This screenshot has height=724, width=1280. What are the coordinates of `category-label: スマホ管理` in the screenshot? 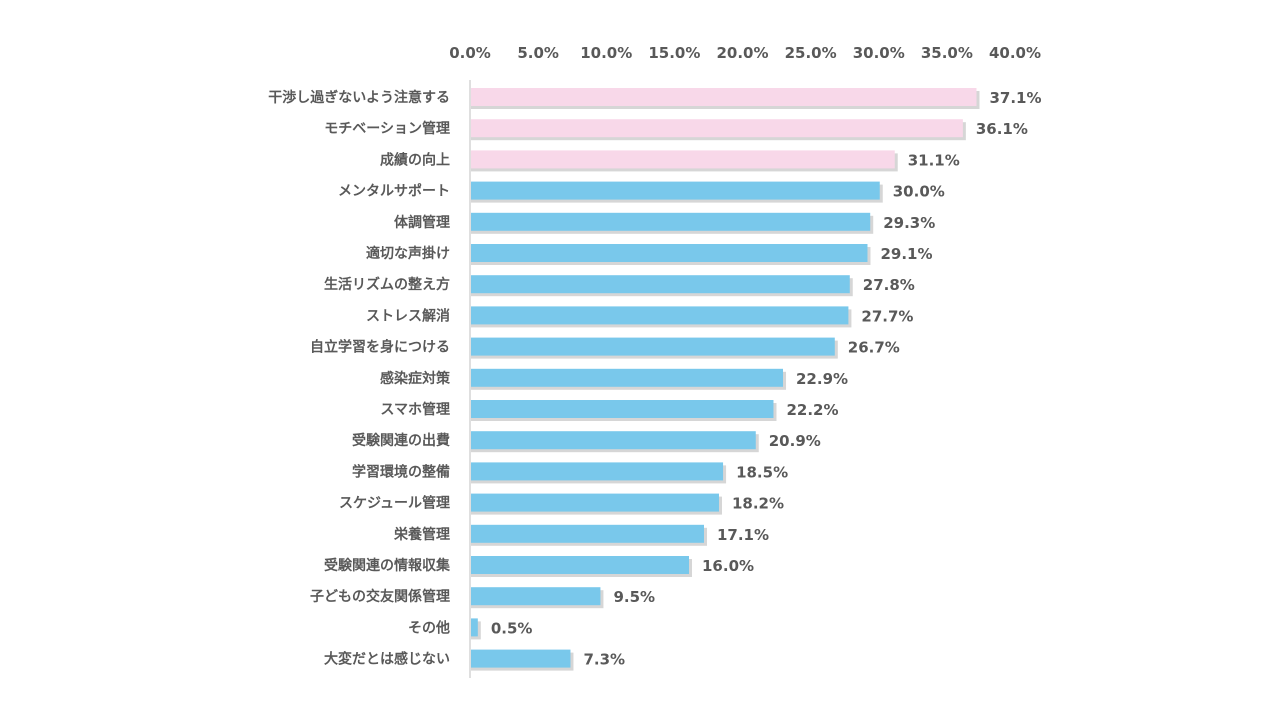 It's located at (415, 409).